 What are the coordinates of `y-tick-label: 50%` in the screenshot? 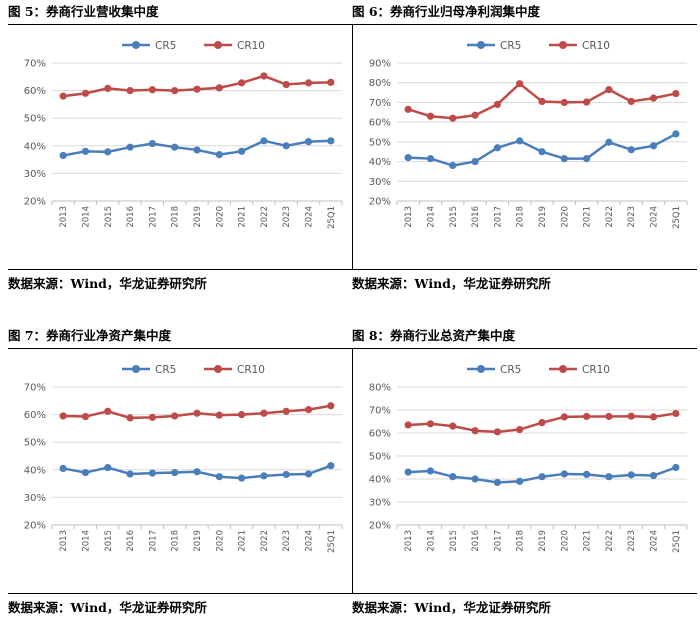 It's located at (35, 119).